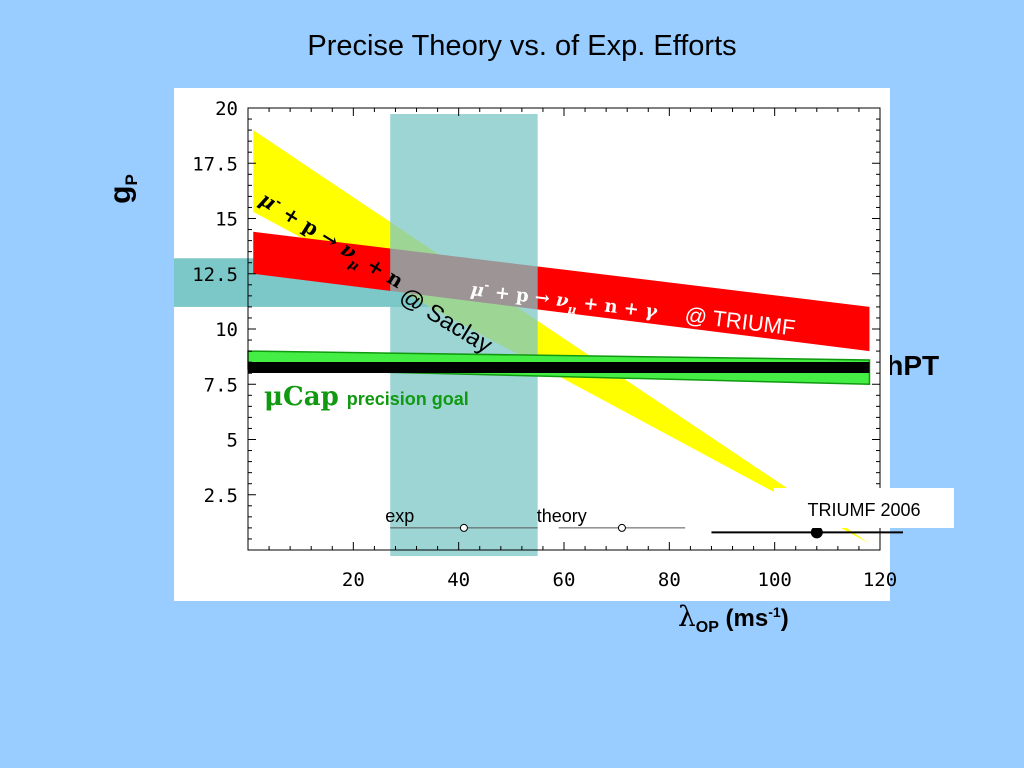  I want to click on x-tick-label: 120, so click(880, 580).